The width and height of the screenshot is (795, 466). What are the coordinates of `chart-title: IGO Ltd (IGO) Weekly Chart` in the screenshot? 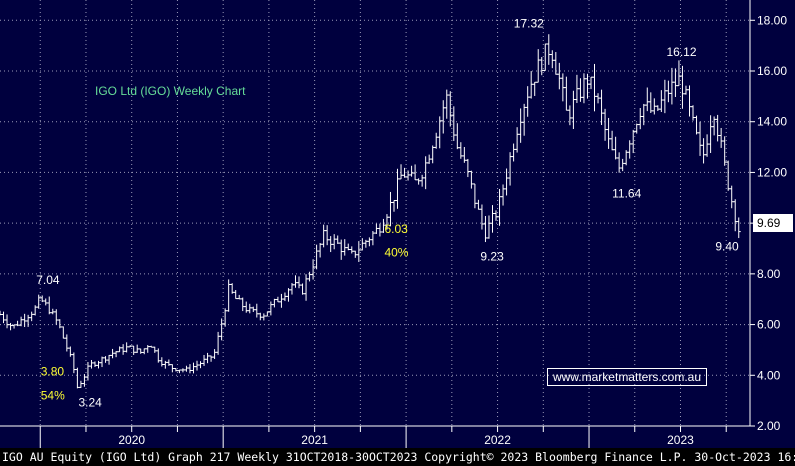 It's located at (170, 91).